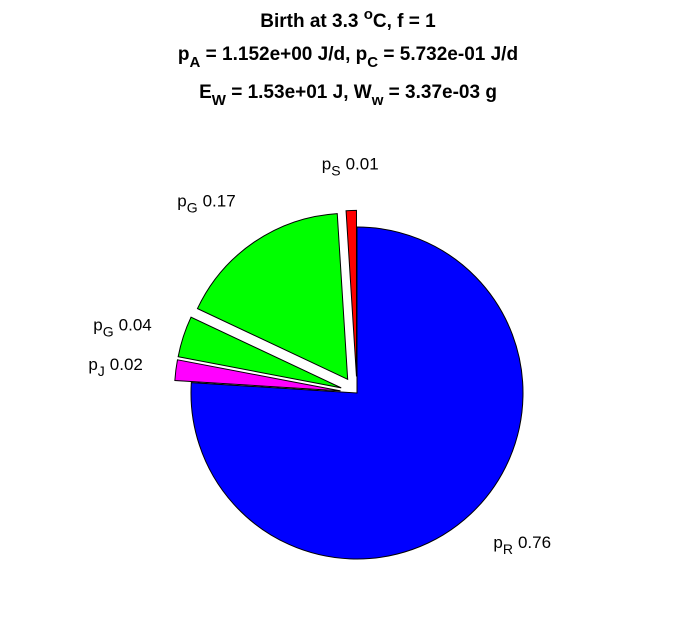  I want to click on slice-label: pS 0.01, so click(350, 166).